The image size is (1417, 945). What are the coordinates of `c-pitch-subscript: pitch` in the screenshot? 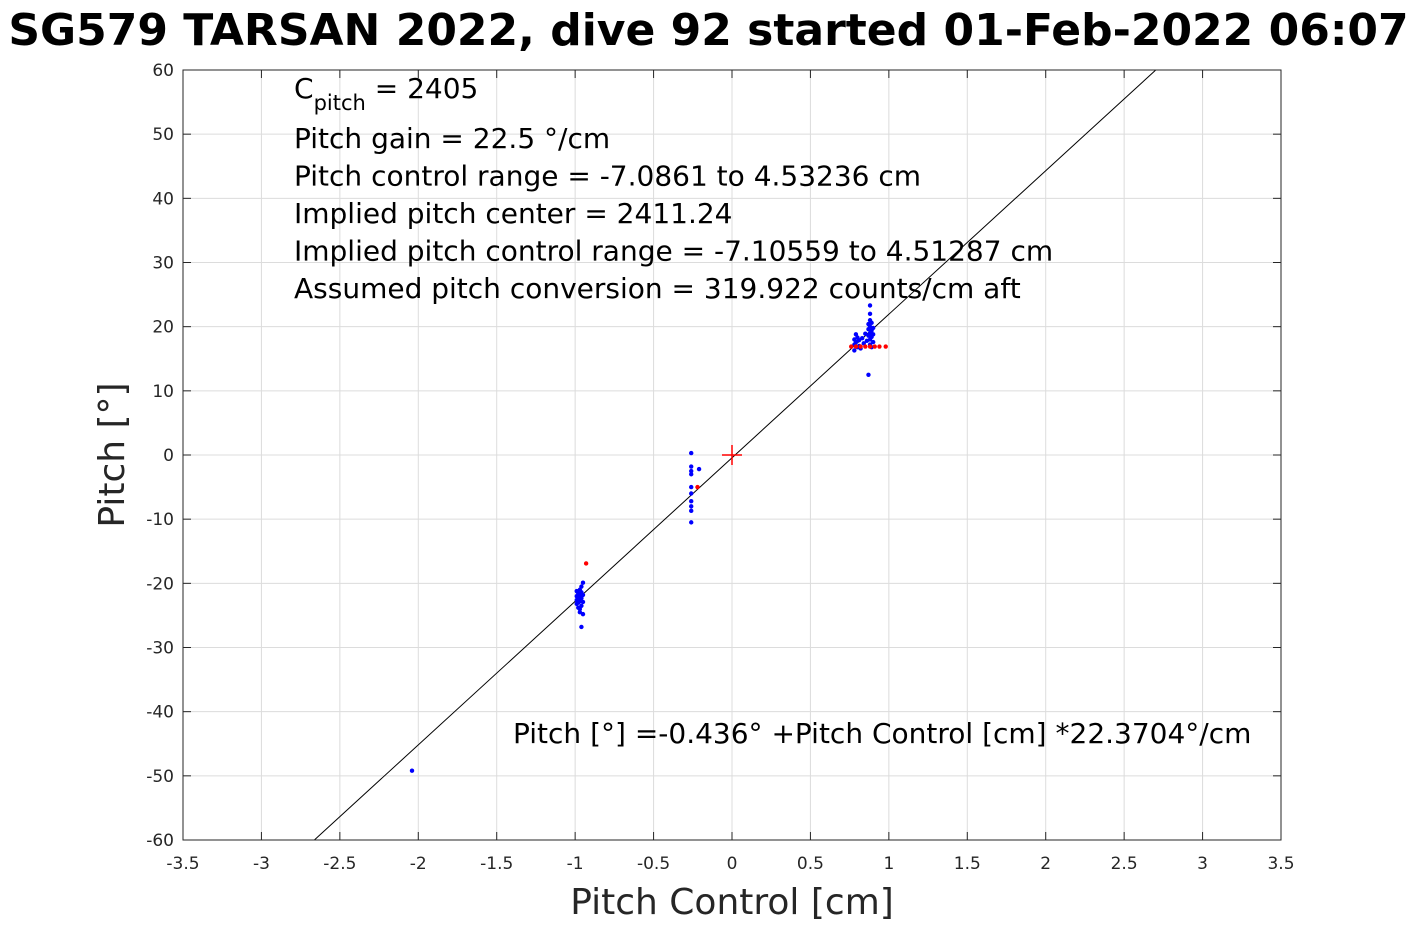 It's located at (340, 103).